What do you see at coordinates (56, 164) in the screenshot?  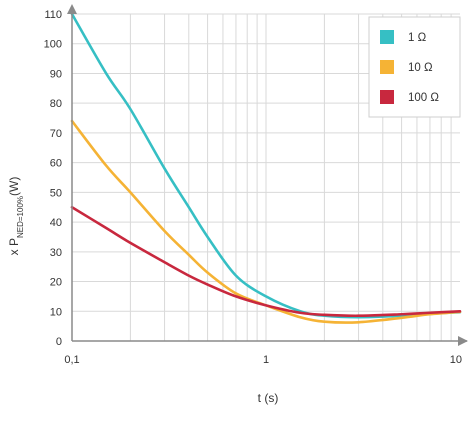 I see `y-tick-label: 60` at bounding box center [56, 164].